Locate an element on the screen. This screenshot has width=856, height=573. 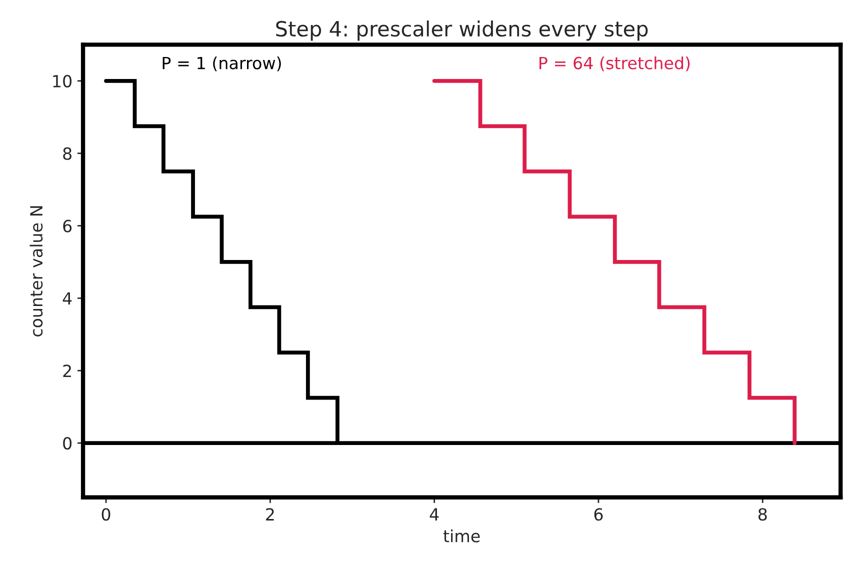
y-tick-label: 0 is located at coordinates (67, 443).